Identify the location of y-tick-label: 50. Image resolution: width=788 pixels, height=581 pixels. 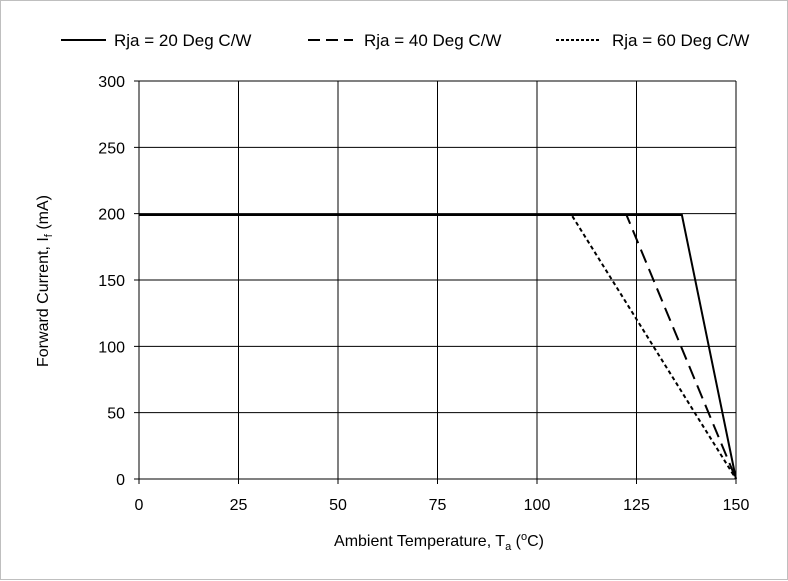
(116, 414).